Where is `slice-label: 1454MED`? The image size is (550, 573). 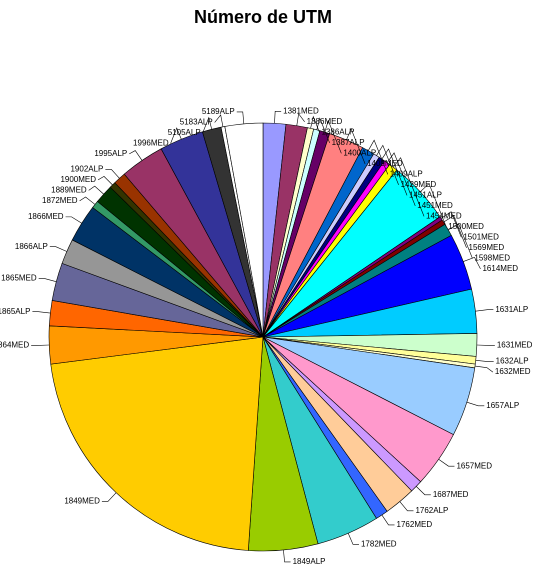
slice-label: 1454MED is located at coordinates (444, 215).